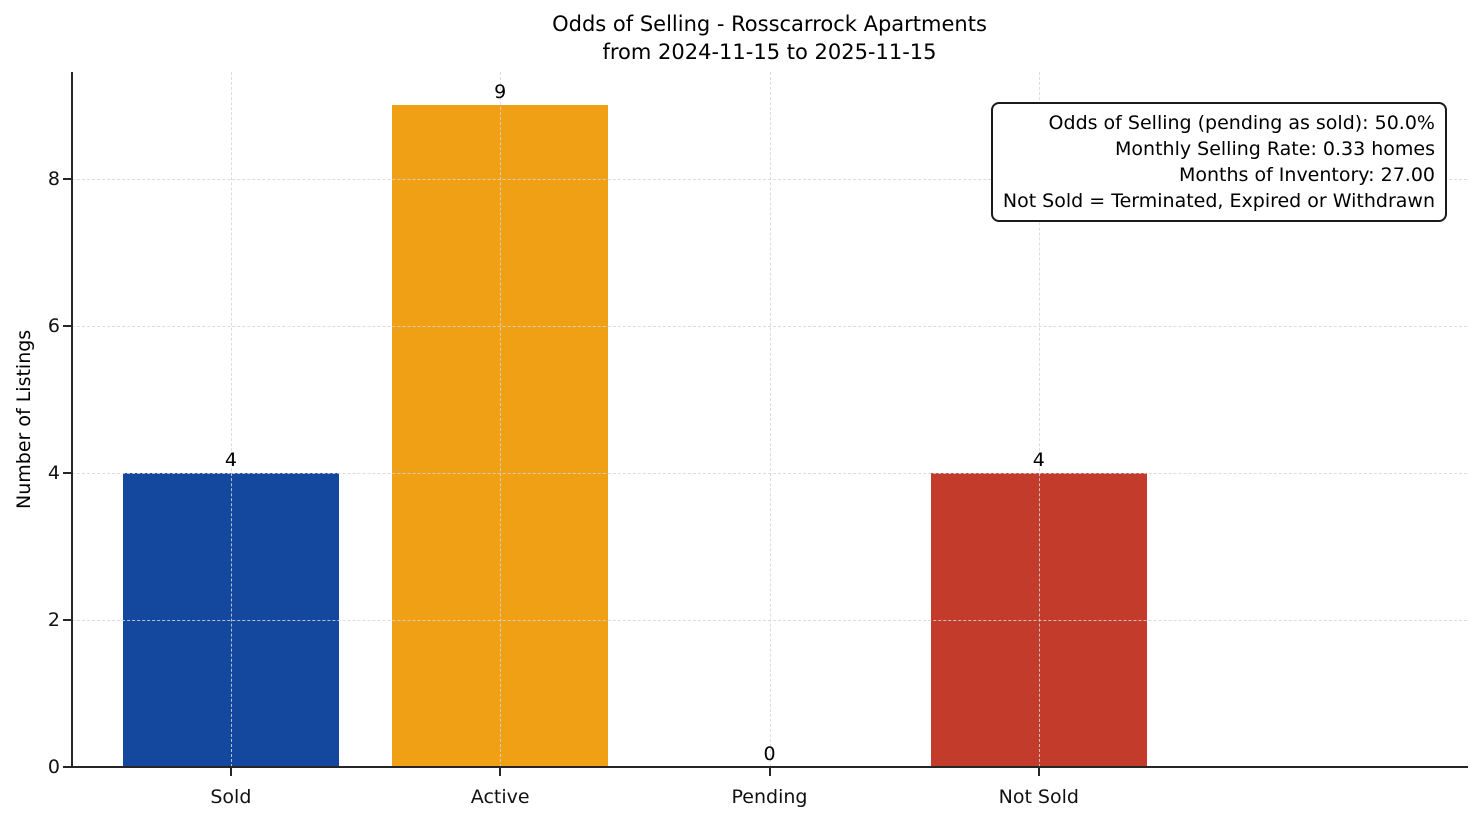 Image resolution: width=1481 pixels, height=816 pixels. Describe the element at coordinates (231, 419) in the screenshot. I see `gridline-x-sold` at that location.